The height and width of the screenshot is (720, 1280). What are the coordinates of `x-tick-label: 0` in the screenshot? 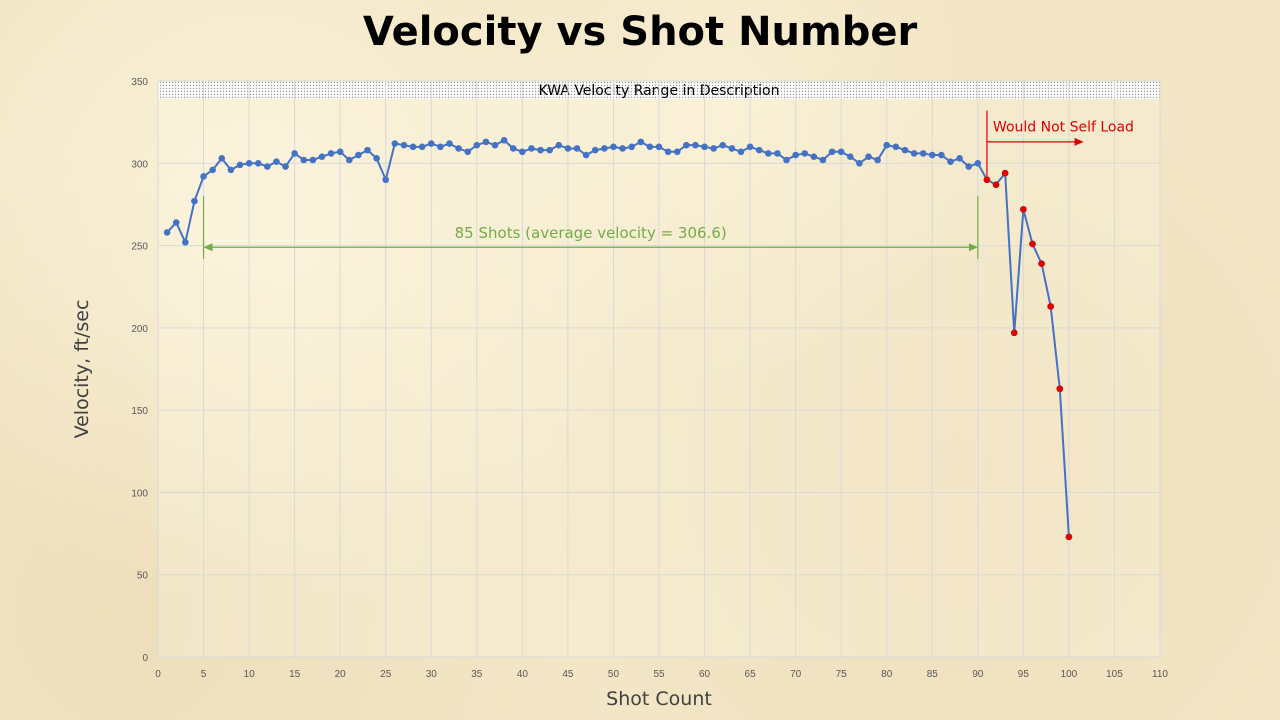 It's located at (158, 674).